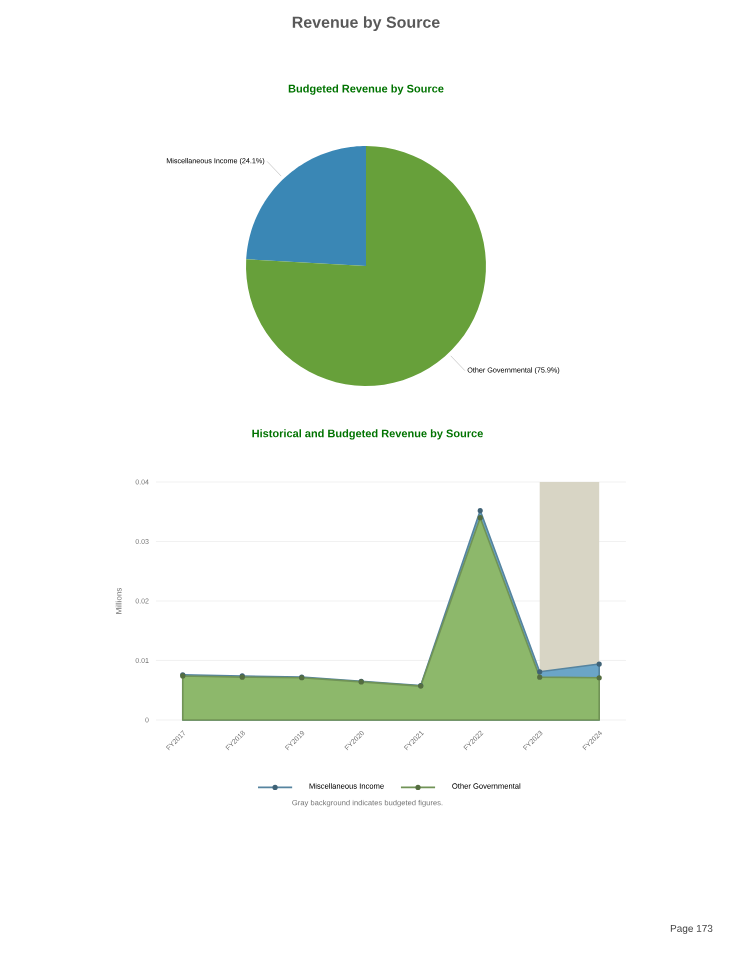 The width and height of the screenshot is (740, 960). What do you see at coordinates (366, 24) in the screenshot?
I see `chart-title: Revenue by Source` at bounding box center [366, 24].